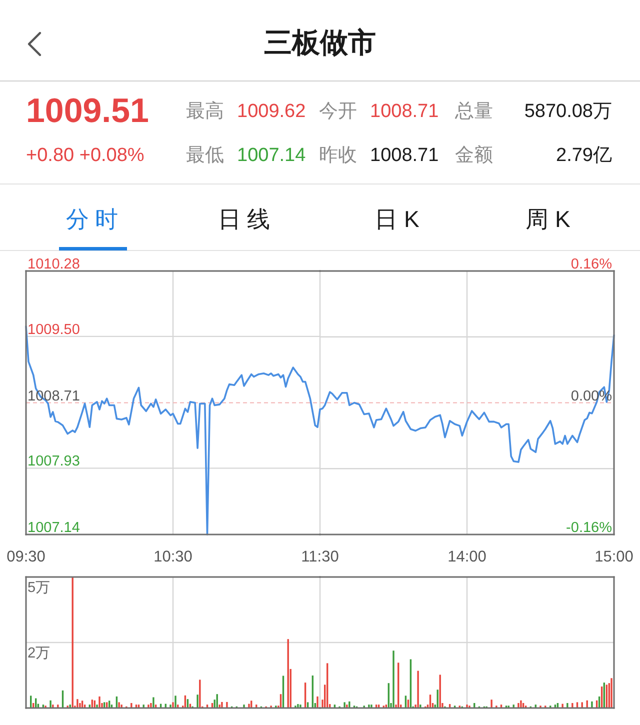 The image size is (640, 725). Describe the element at coordinates (173, 557) in the screenshot. I see `x-tick-label: 10:30` at that location.